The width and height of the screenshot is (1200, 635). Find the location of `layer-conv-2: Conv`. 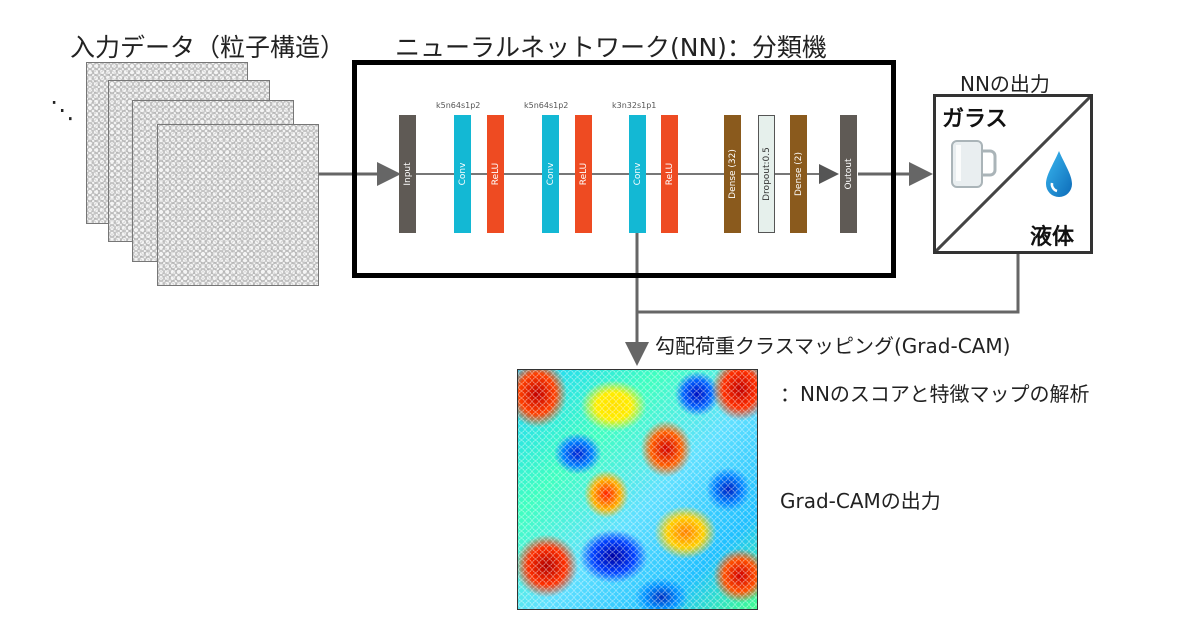

layer-conv-2: Conv is located at coordinates (550, 174).